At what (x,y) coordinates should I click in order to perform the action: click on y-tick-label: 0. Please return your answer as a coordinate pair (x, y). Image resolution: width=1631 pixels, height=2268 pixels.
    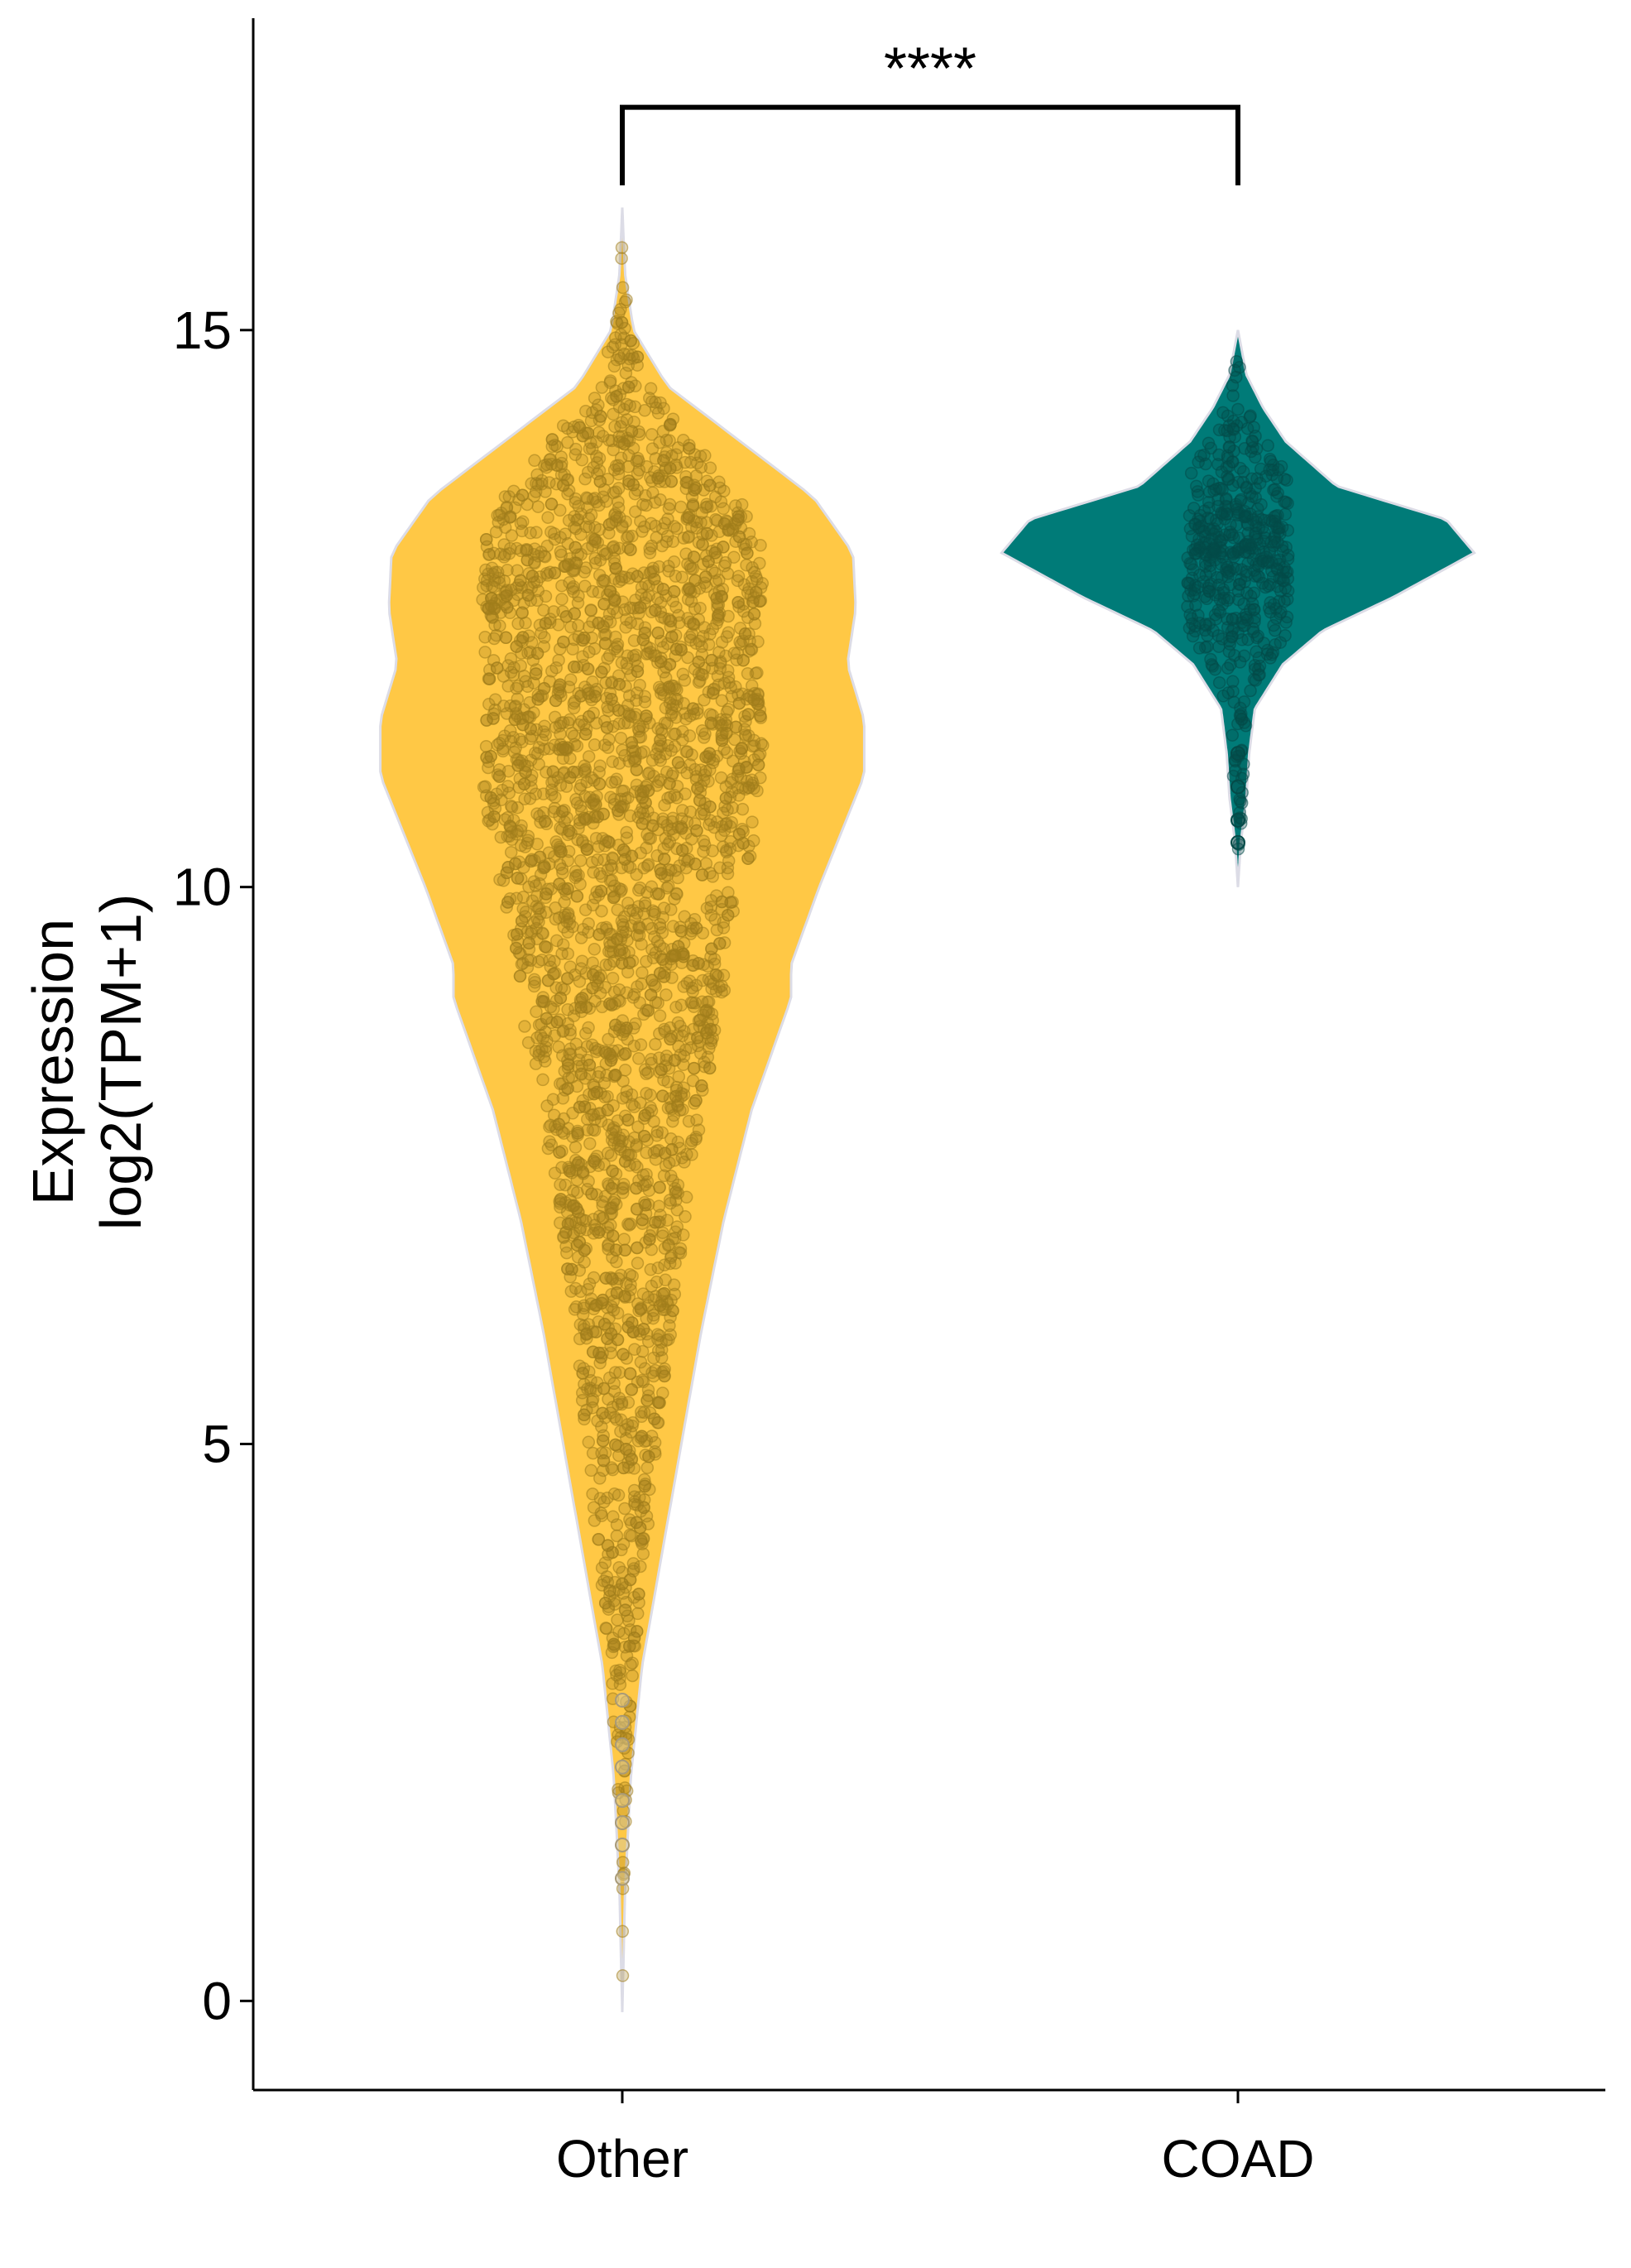
    Looking at the image, I should click on (217, 2000).